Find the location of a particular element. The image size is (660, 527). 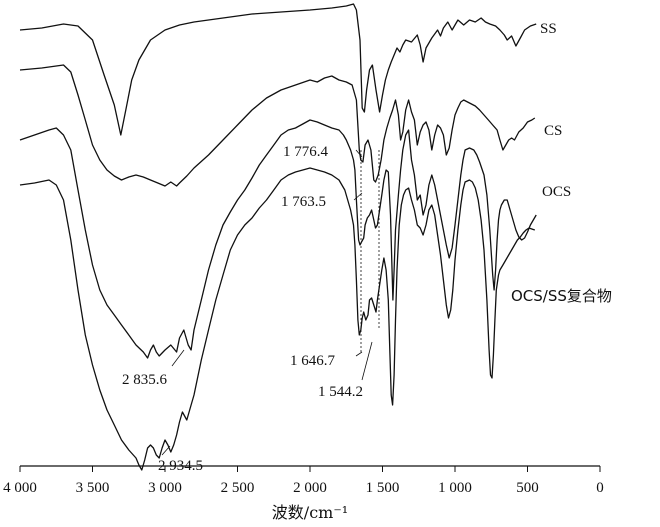

x-tick-label: 1 000 is located at coordinates (455, 488).